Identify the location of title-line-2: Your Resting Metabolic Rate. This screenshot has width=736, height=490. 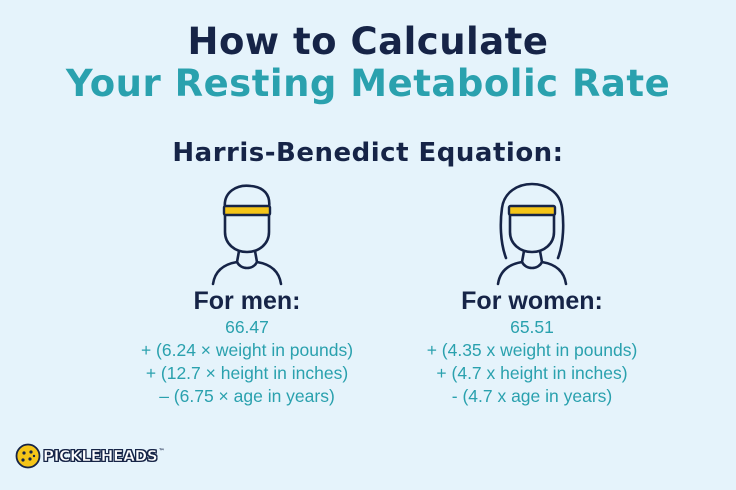
(368, 83).